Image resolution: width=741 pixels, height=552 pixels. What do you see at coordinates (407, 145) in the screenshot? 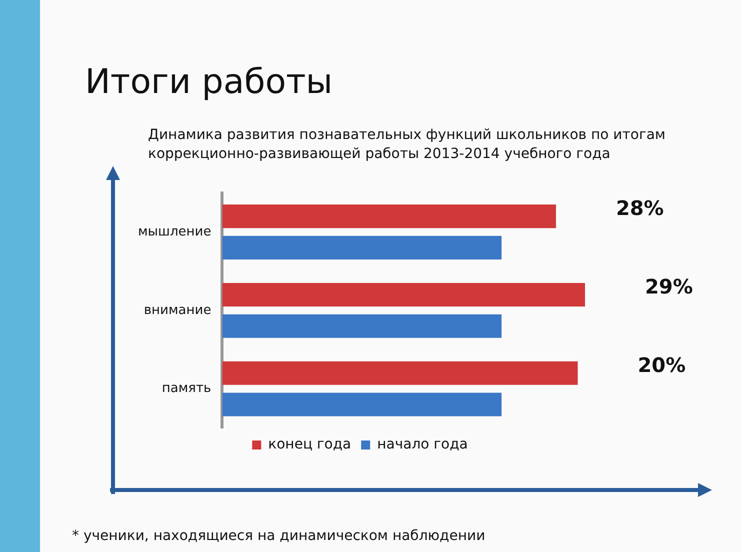
I see `chart-subtitle: Динамика развития познавательных функций школьников по итогам коррекционно-развивающей работы 2013-2014 учебного года` at bounding box center [407, 145].